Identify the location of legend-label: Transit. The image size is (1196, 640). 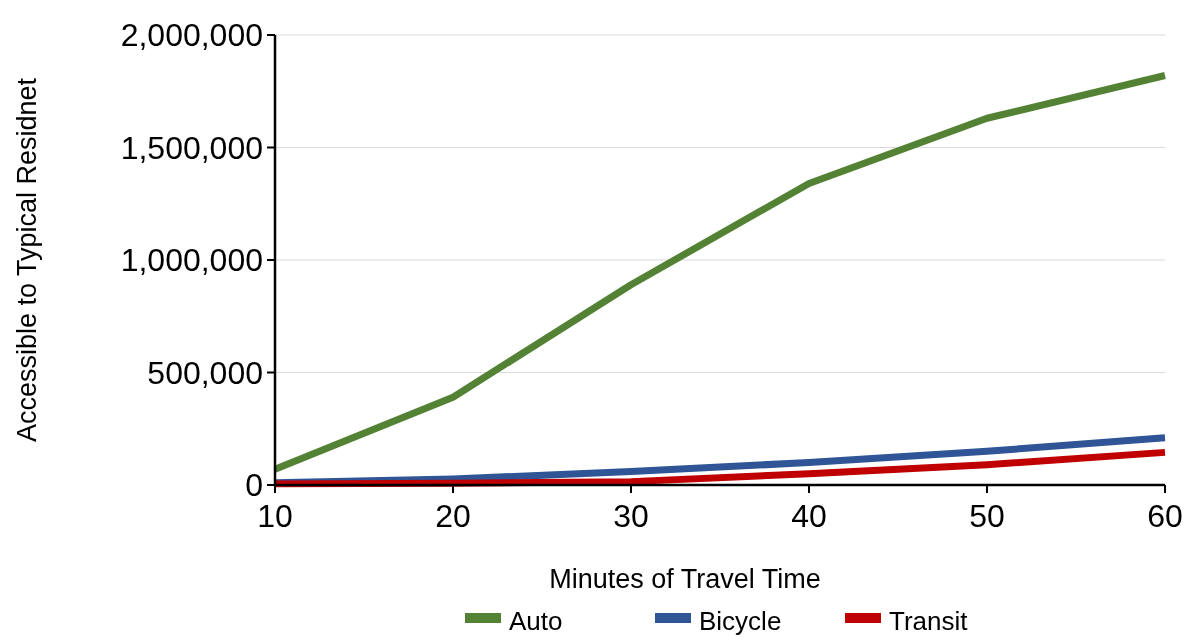
(929, 621).